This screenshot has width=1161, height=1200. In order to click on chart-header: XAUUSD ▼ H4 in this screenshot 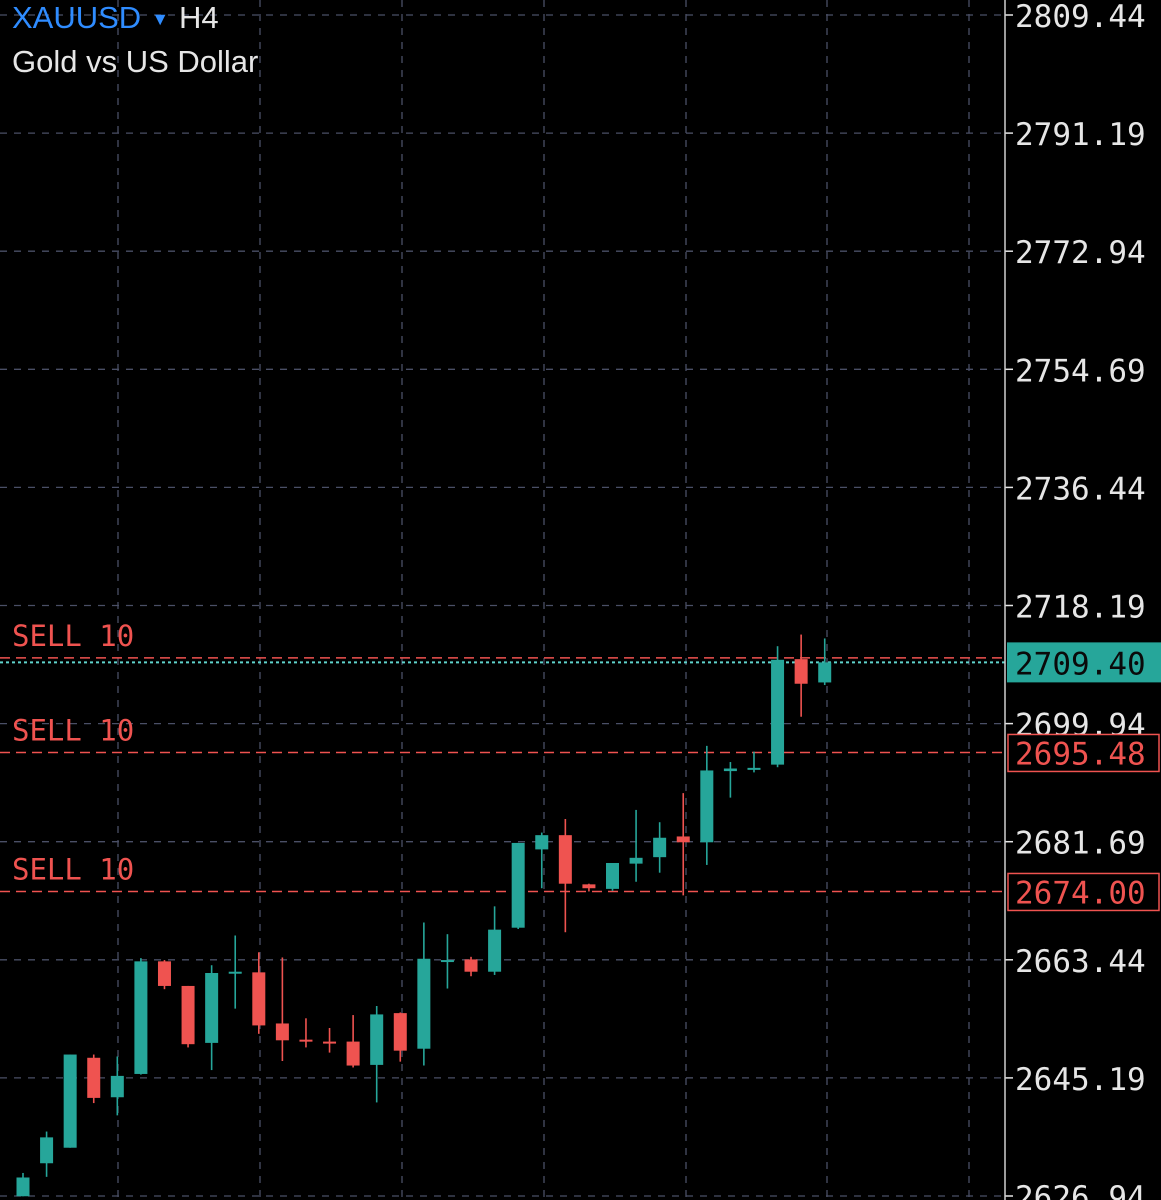, I will do `click(115, 18)`.